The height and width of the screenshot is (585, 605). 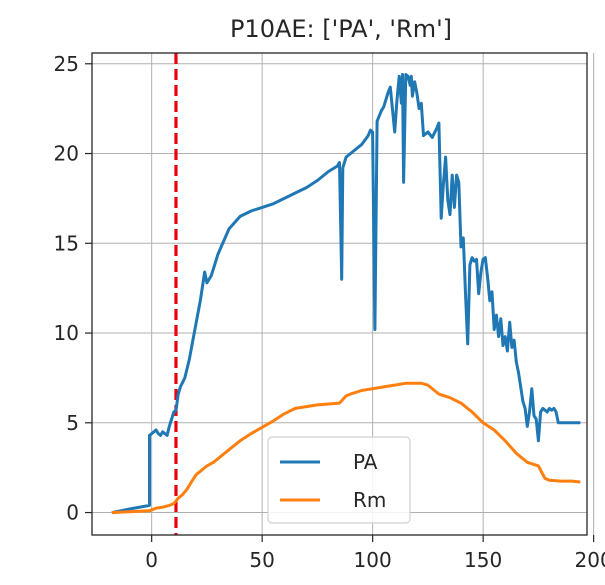 What do you see at coordinates (590, 560) in the screenshot?
I see `x-tick-label: 200` at bounding box center [590, 560].